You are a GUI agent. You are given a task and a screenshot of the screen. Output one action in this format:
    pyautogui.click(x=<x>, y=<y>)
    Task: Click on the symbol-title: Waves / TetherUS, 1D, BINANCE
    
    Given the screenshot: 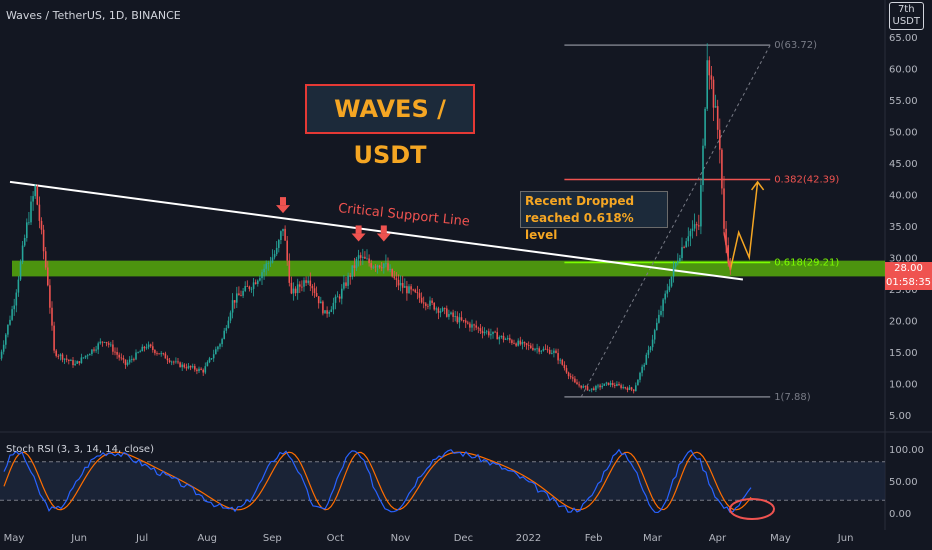 What is the action you would take?
    pyautogui.click(x=93, y=15)
    